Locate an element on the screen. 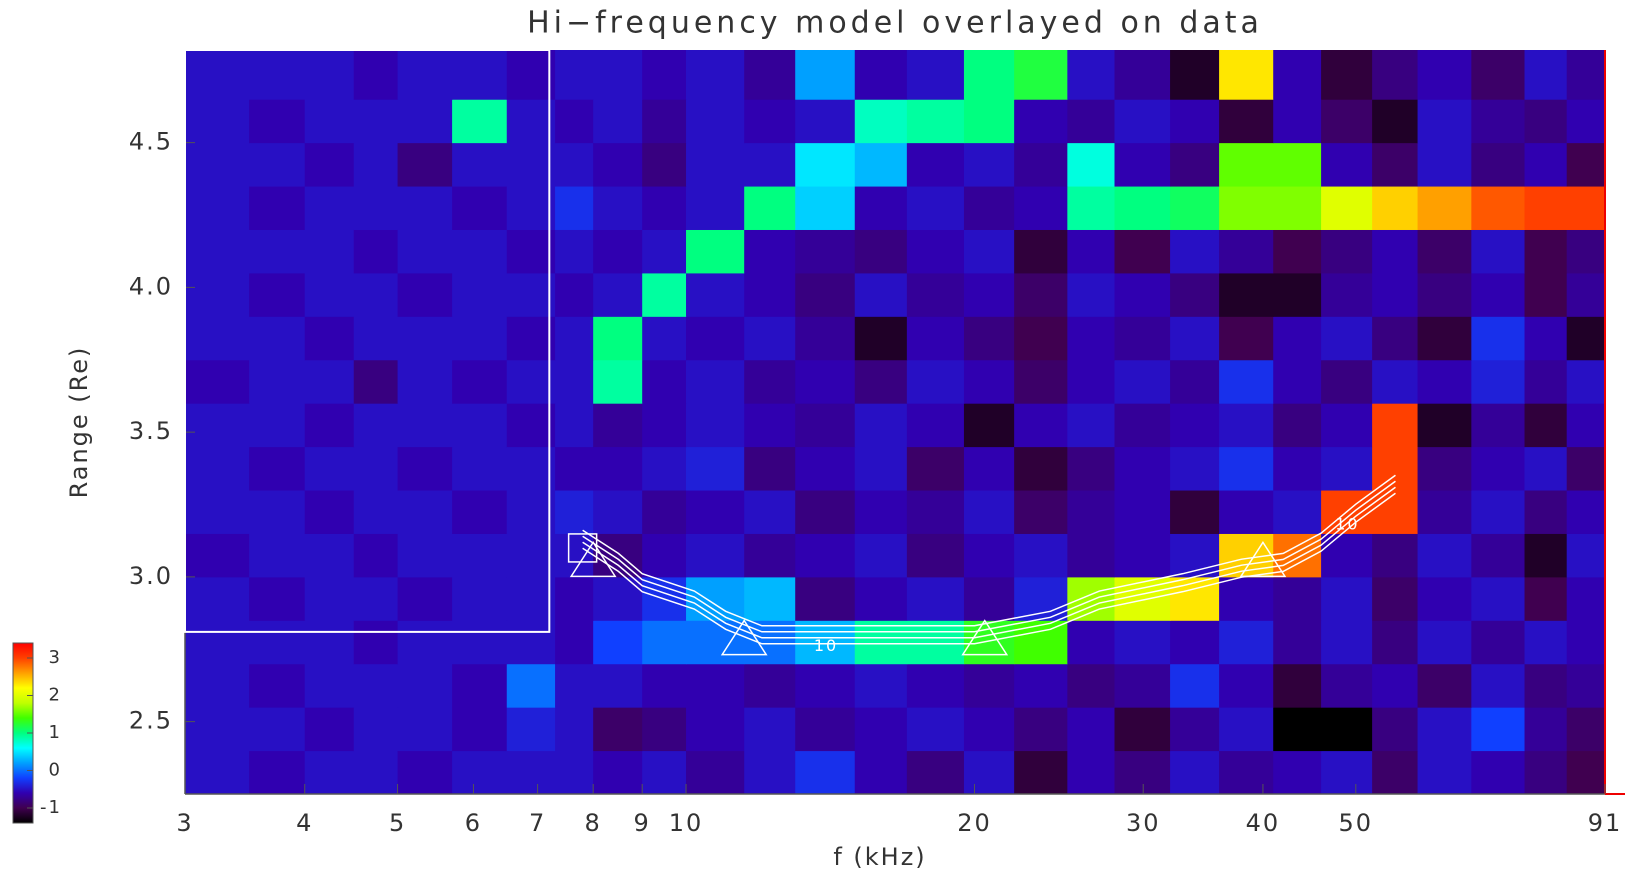  colorbar-tick-label: 3 is located at coordinates (55, 657).